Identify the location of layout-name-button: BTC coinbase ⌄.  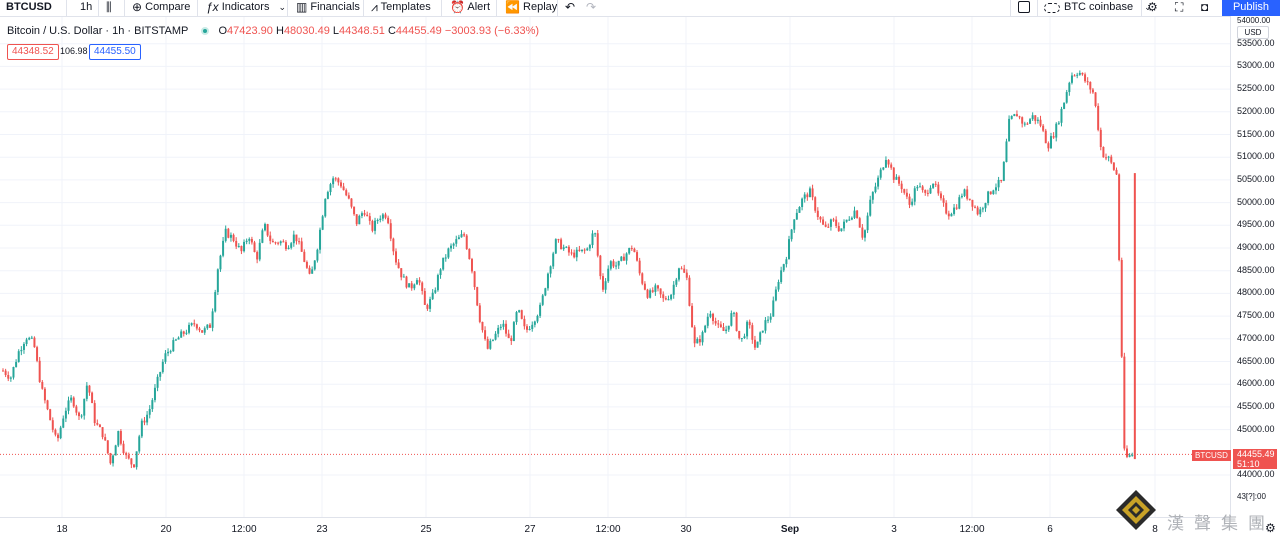
(1098, 8).